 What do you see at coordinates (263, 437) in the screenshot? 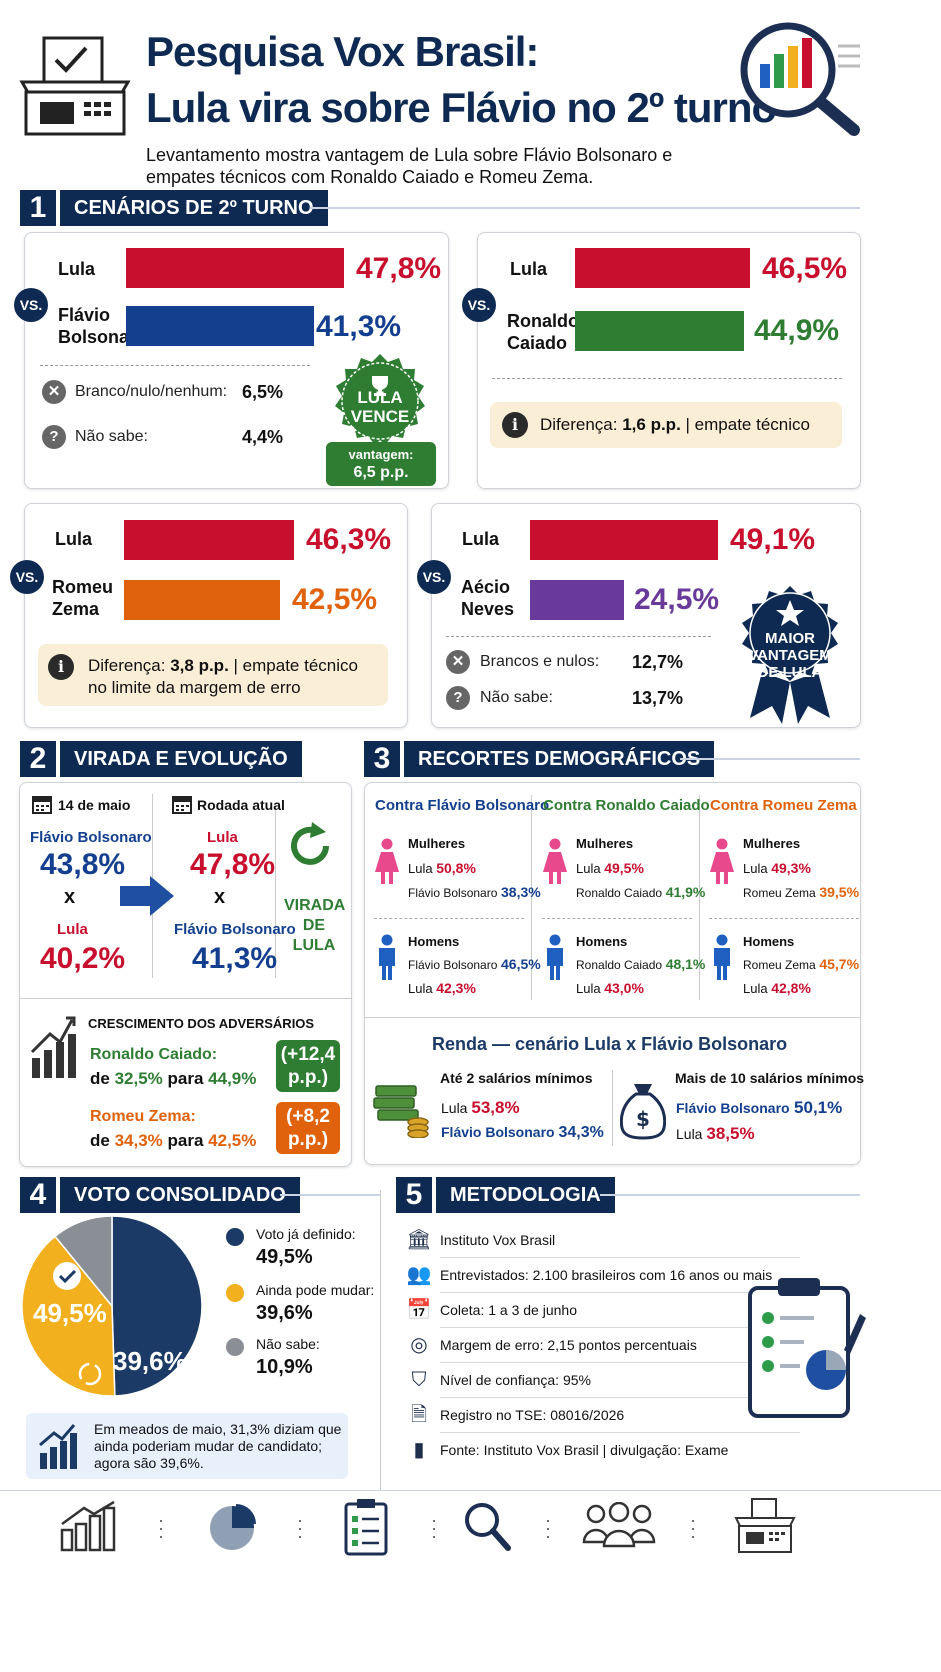
I see `value-nao-sabe: 4,4%` at bounding box center [263, 437].